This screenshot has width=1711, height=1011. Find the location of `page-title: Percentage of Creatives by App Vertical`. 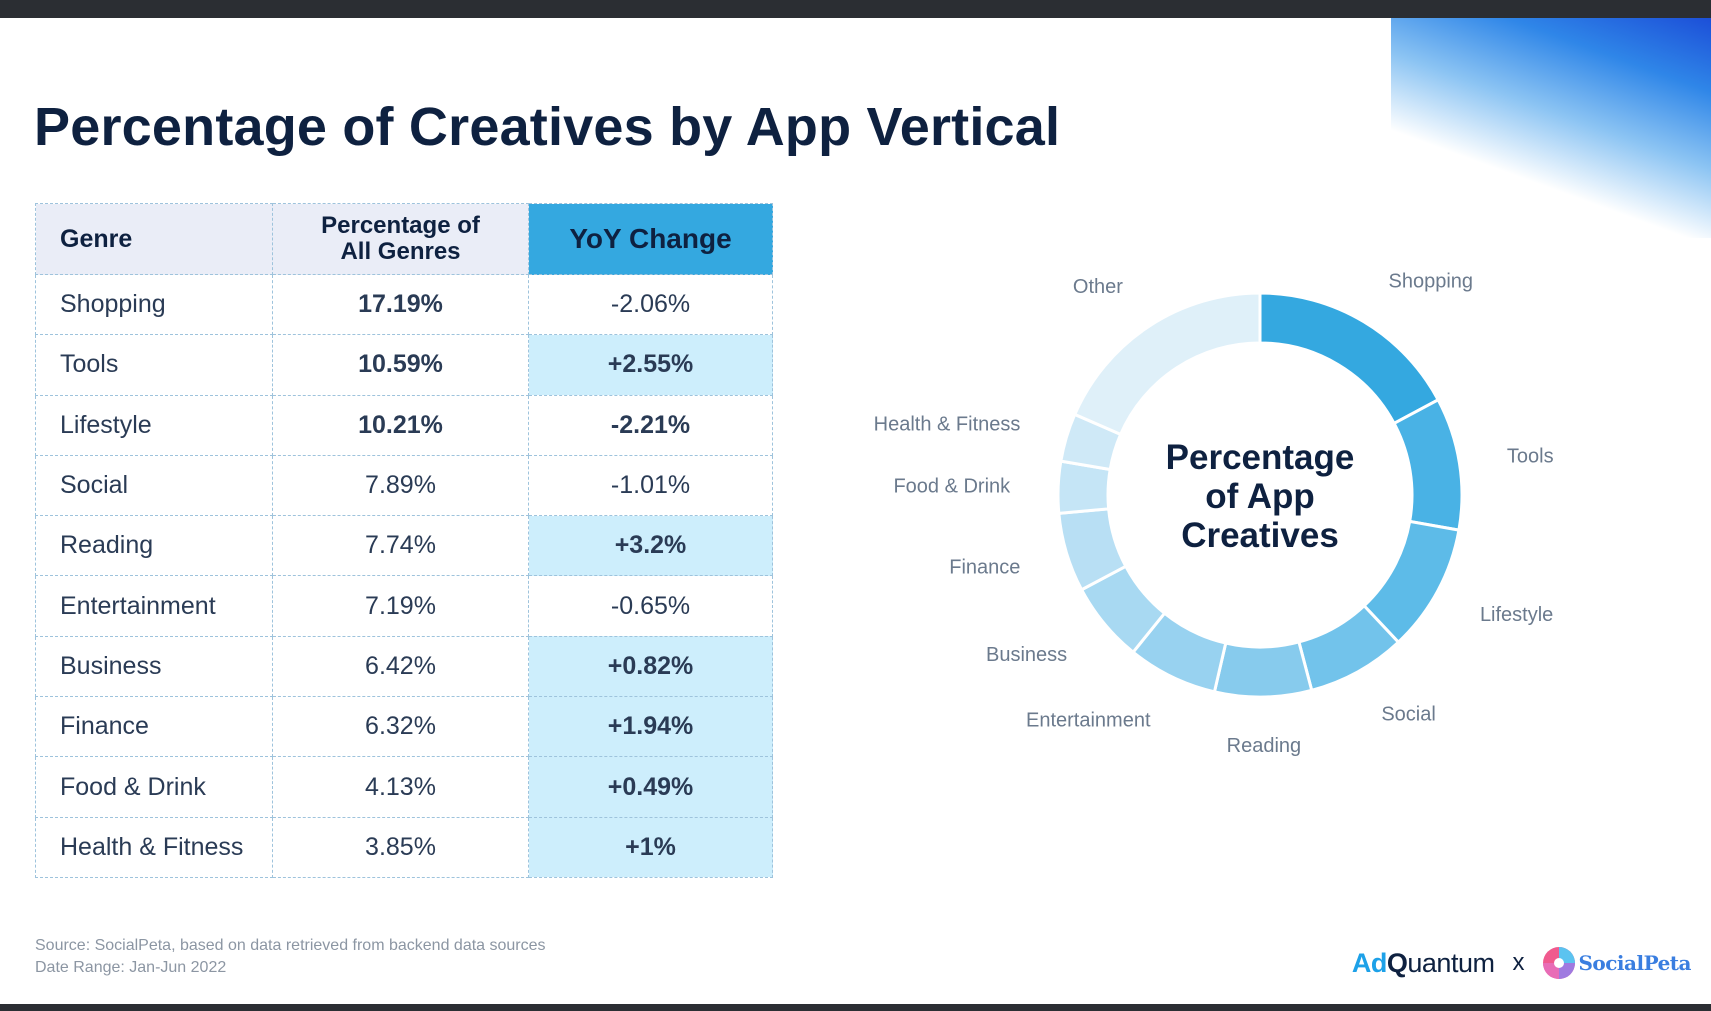

page-title: Percentage of Creatives by App Vertical is located at coordinates (547, 127).